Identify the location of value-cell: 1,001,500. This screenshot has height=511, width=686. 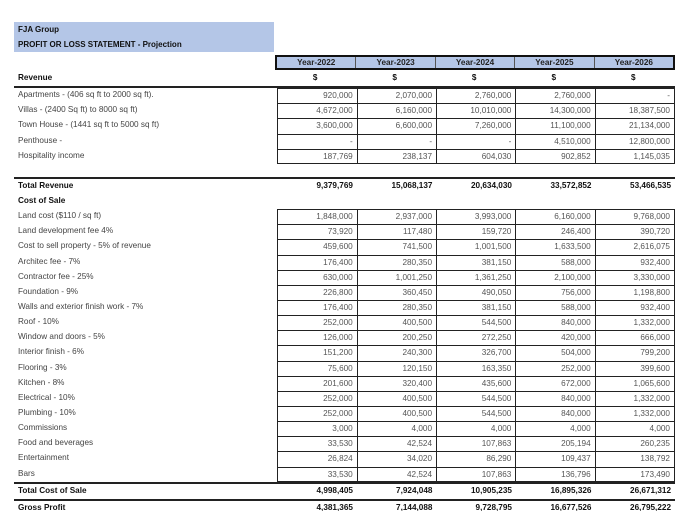
(476, 247).